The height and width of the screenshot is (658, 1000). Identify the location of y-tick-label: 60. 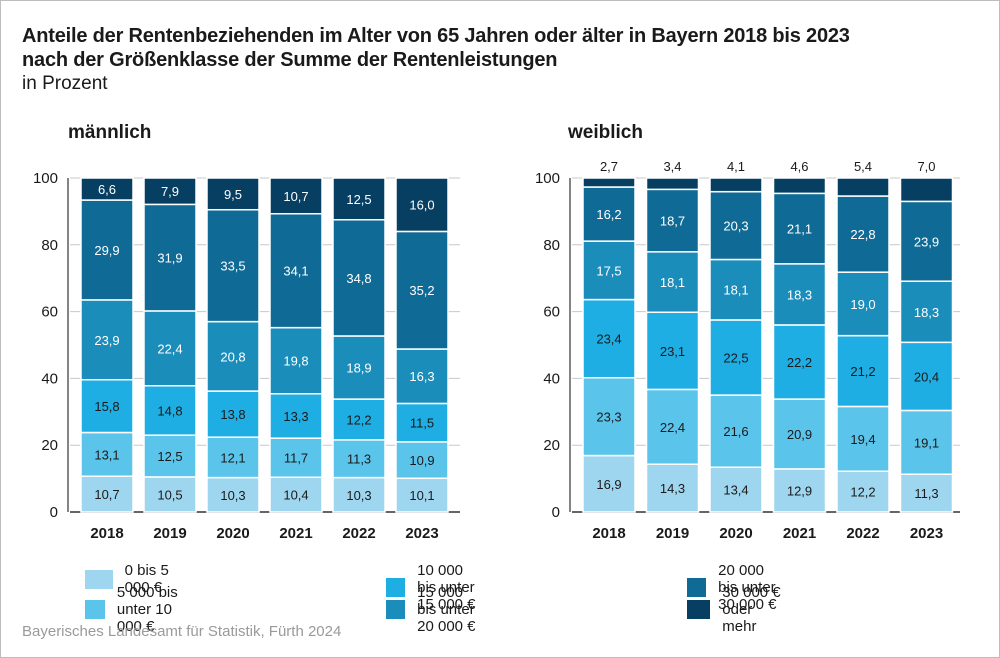
(551, 312).